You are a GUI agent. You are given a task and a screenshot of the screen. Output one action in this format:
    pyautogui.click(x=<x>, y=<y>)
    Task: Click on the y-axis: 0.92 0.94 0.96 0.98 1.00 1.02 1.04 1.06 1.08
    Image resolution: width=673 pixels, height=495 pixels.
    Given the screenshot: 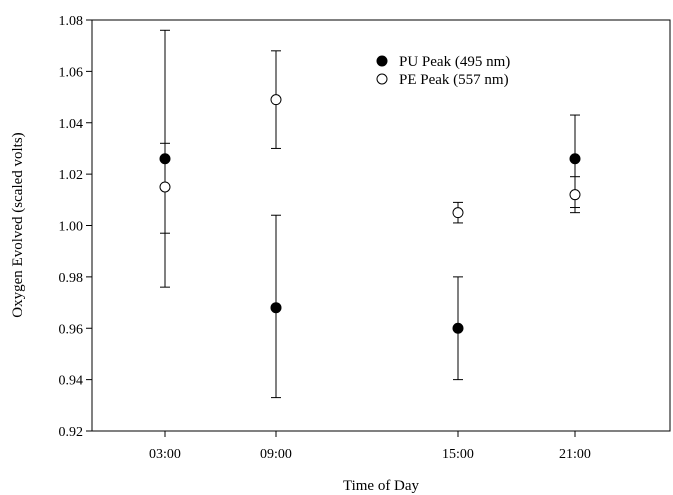 What is the action you would take?
    pyautogui.click(x=75, y=227)
    